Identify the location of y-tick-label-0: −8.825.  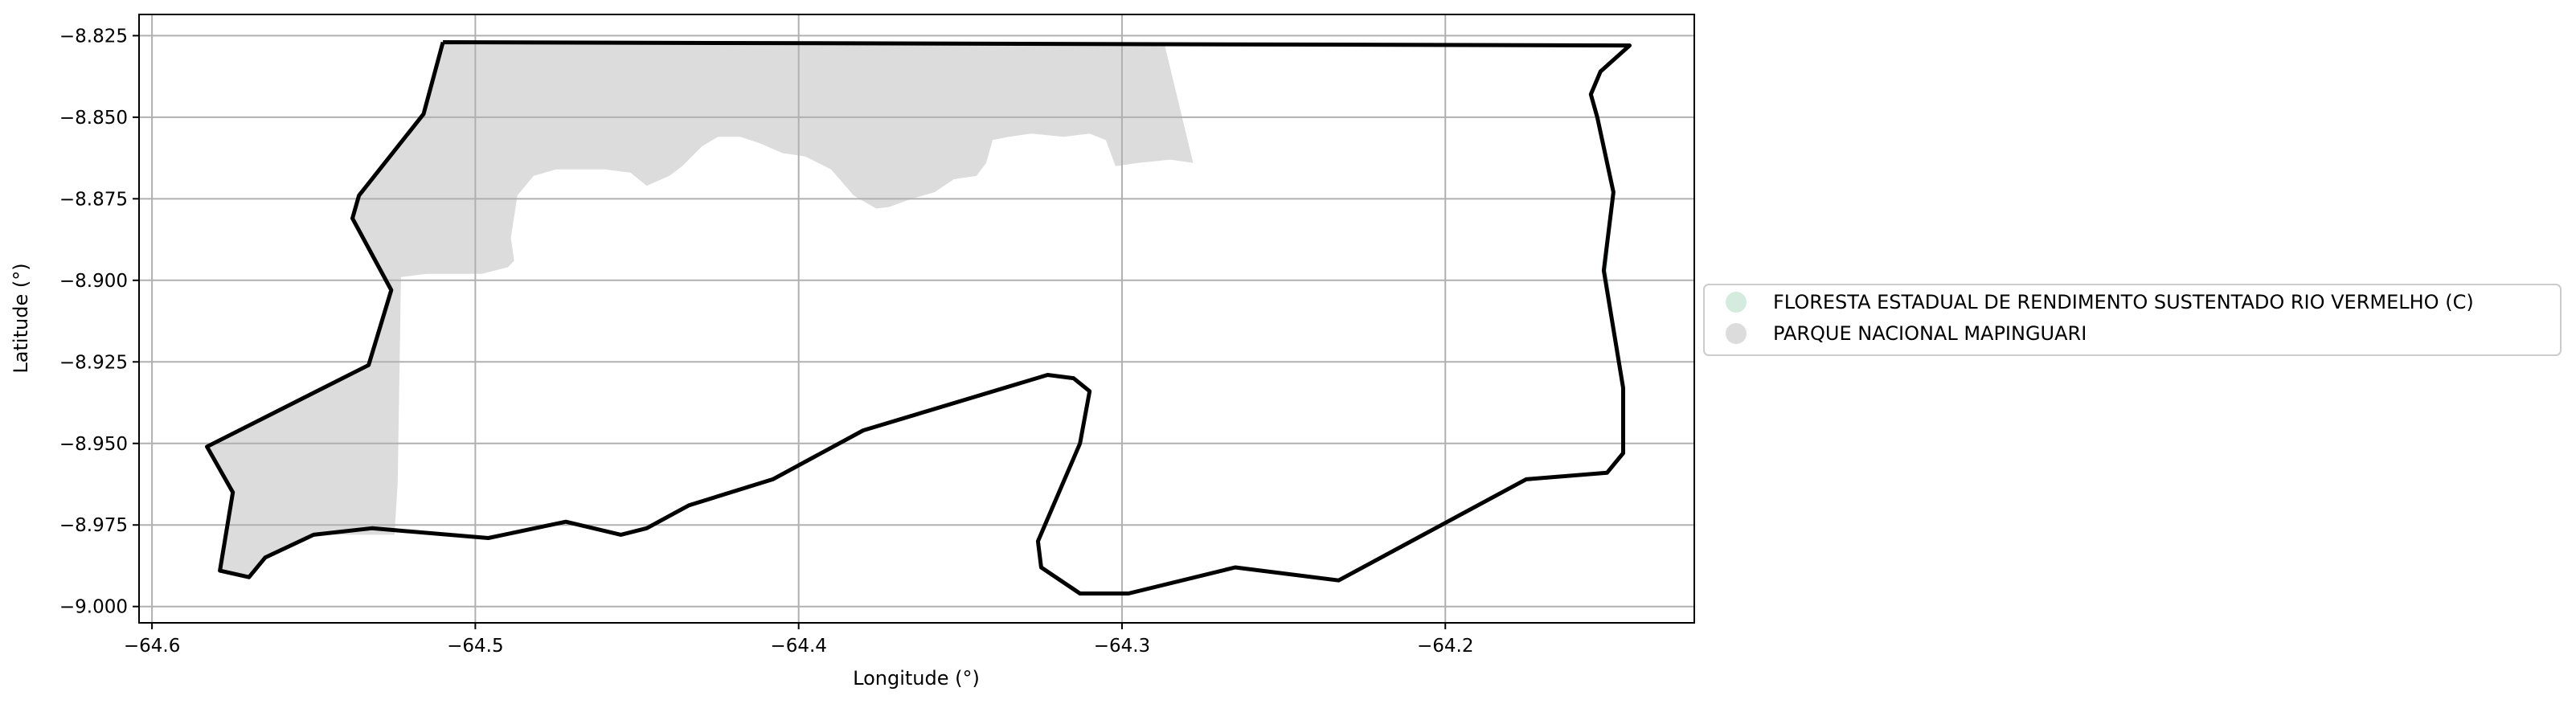
(93, 36).